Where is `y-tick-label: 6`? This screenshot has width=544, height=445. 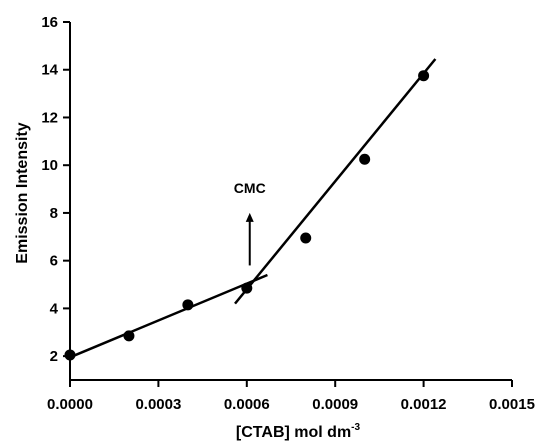 y-tick-label: 6 is located at coordinates (54, 261).